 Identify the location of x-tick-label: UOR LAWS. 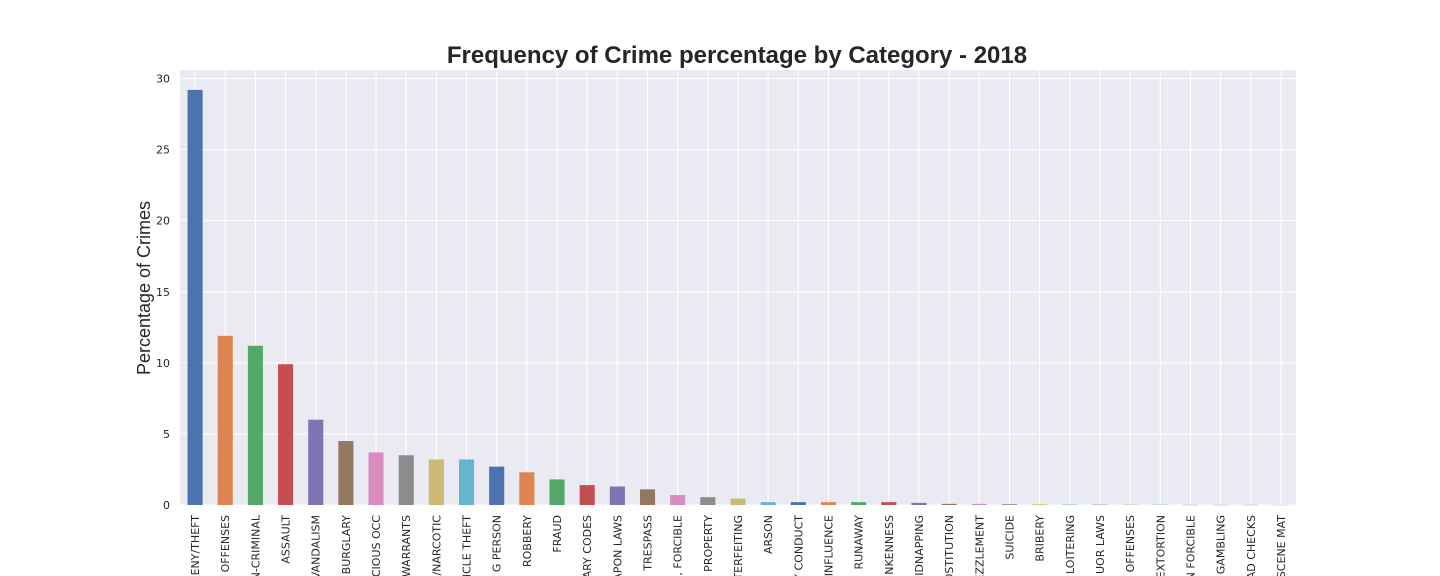
(1100, 544).